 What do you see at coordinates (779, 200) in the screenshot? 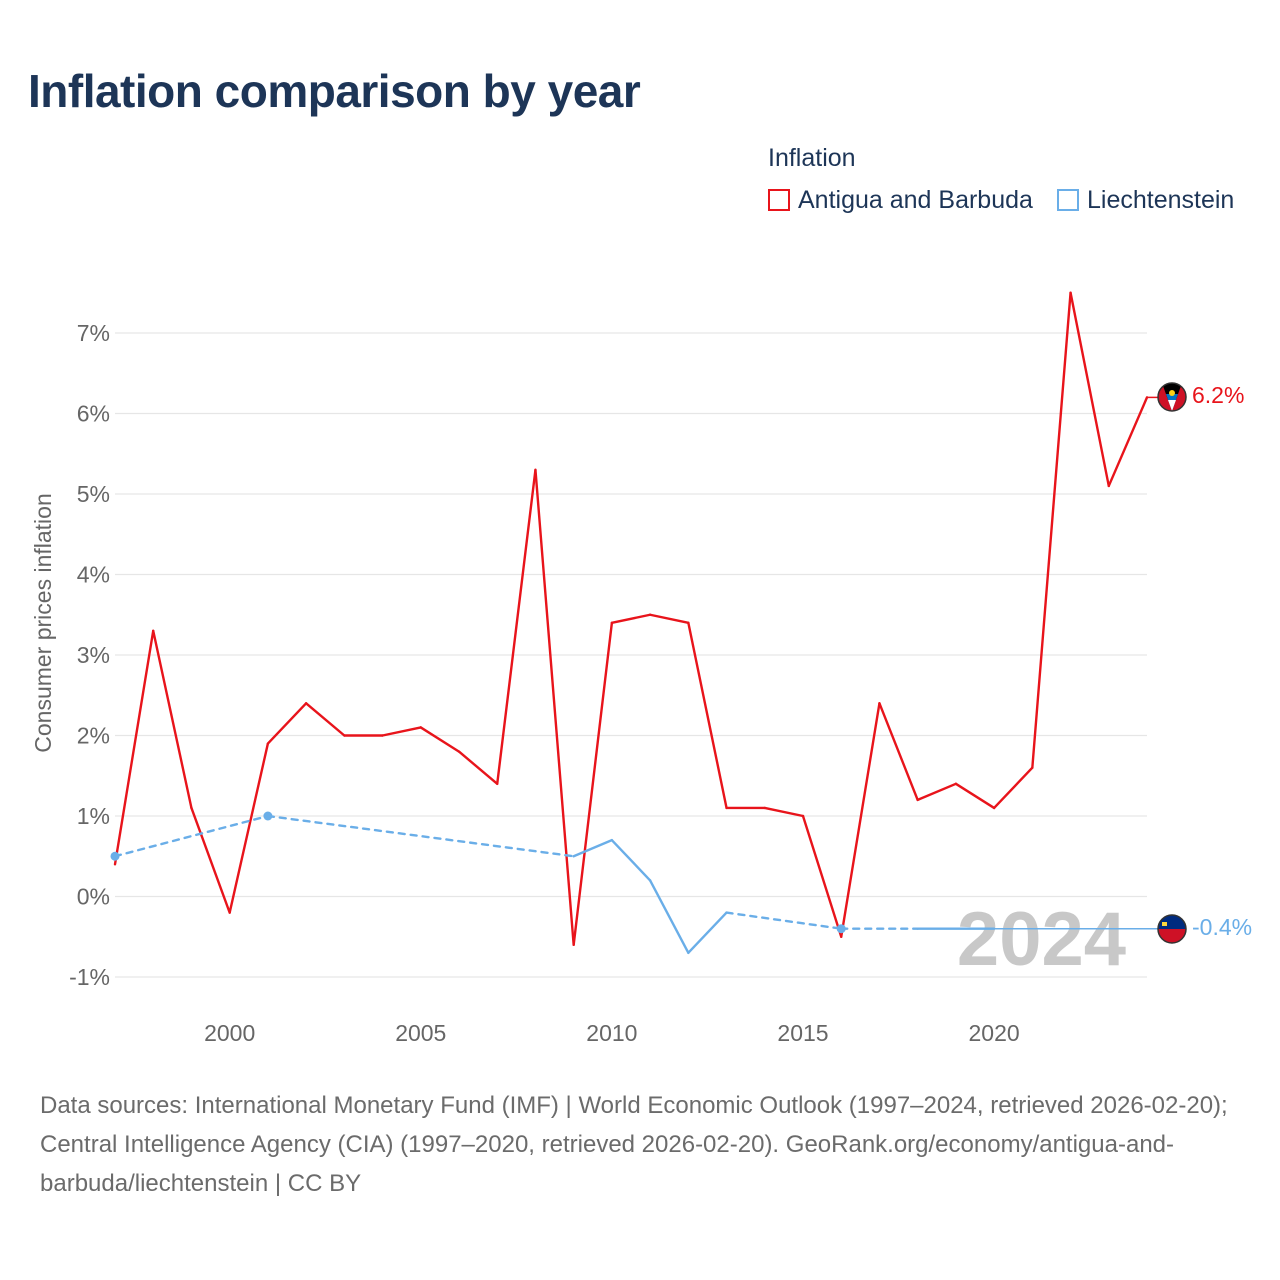
I see `legend-swatch-antigua` at bounding box center [779, 200].